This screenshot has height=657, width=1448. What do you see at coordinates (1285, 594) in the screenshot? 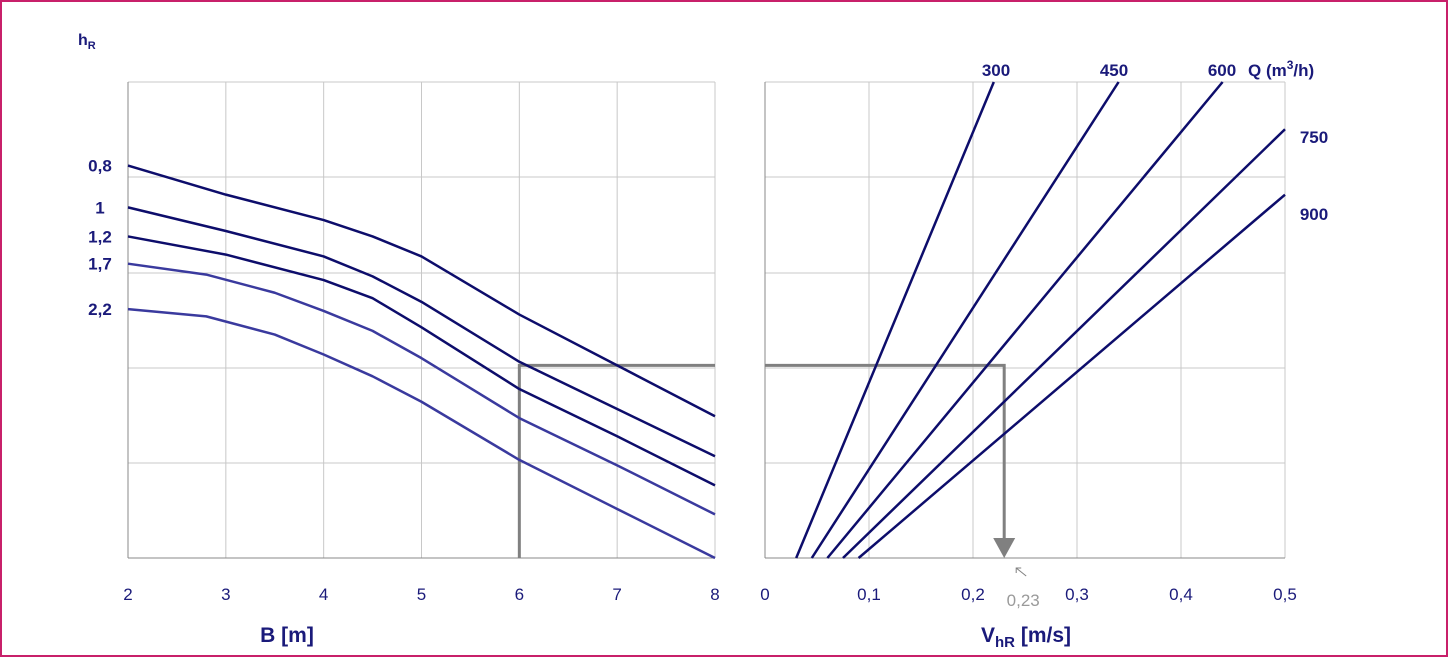
I see `right-x-tick-label: 0,5` at bounding box center [1285, 594].